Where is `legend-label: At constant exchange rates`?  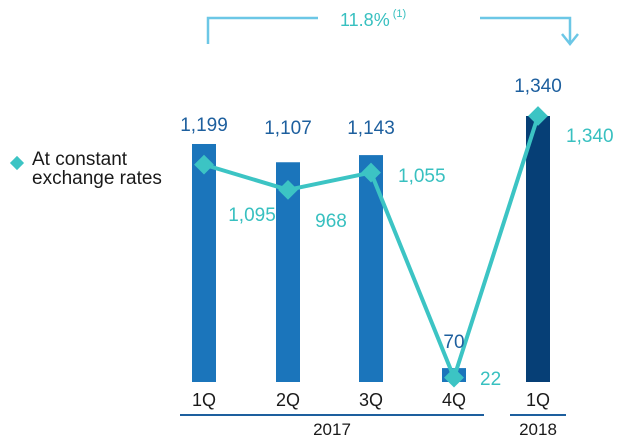 legend-label: At constant exchange rates is located at coordinates (97, 169).